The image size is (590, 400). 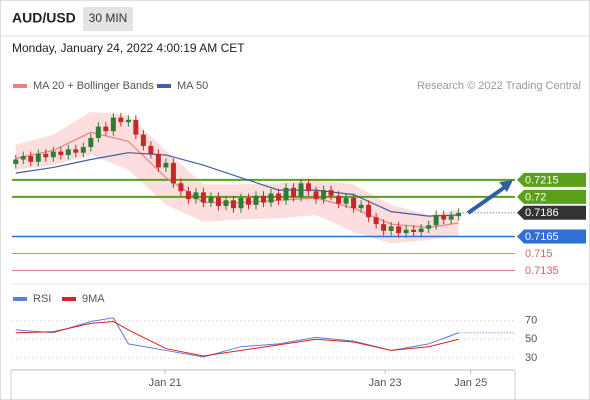 I want to click on x-tick-label: Jan 21, so click(x=165, y=383).